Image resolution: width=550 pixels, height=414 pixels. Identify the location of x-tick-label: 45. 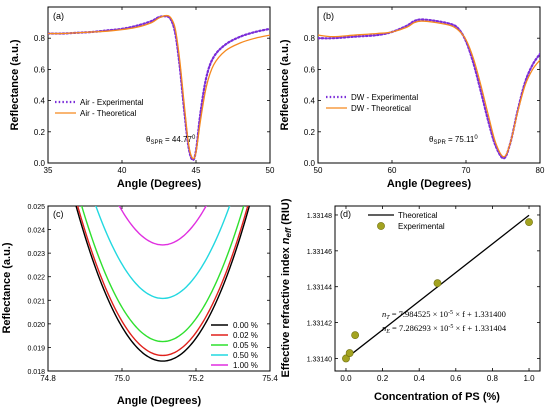
(196, 170).